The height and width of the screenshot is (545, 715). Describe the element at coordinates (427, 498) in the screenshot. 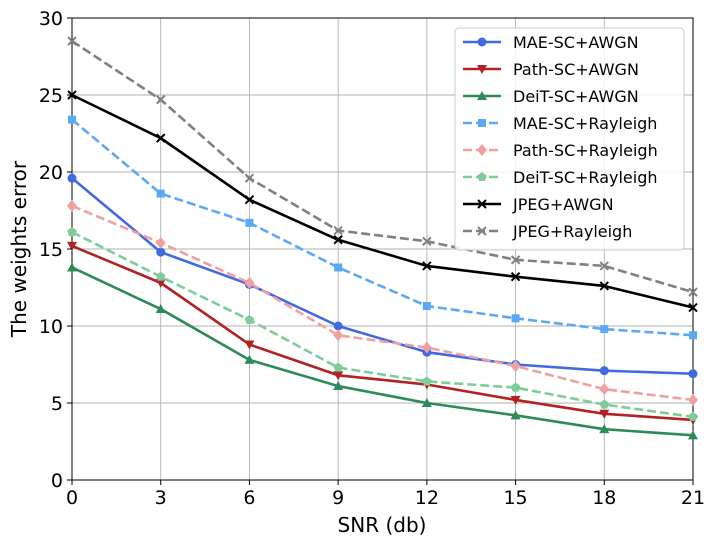

I see `x-tick-label: 12` at that location.